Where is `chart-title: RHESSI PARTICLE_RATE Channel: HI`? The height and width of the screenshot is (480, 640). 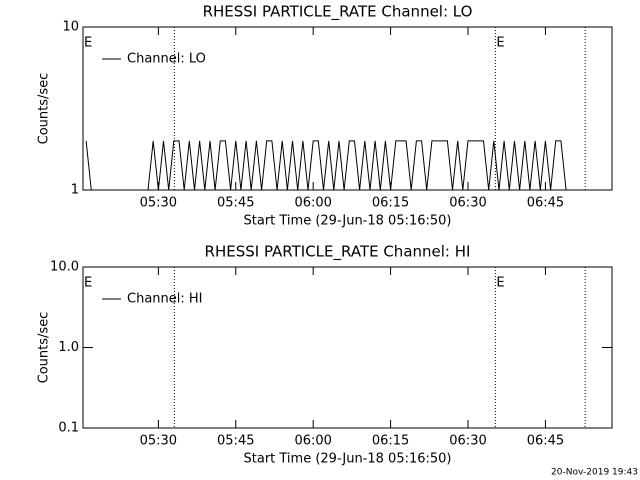
chart-title: RHESSI PARTICLE_RATE Channel: HI is located at coordinates (338, 252).